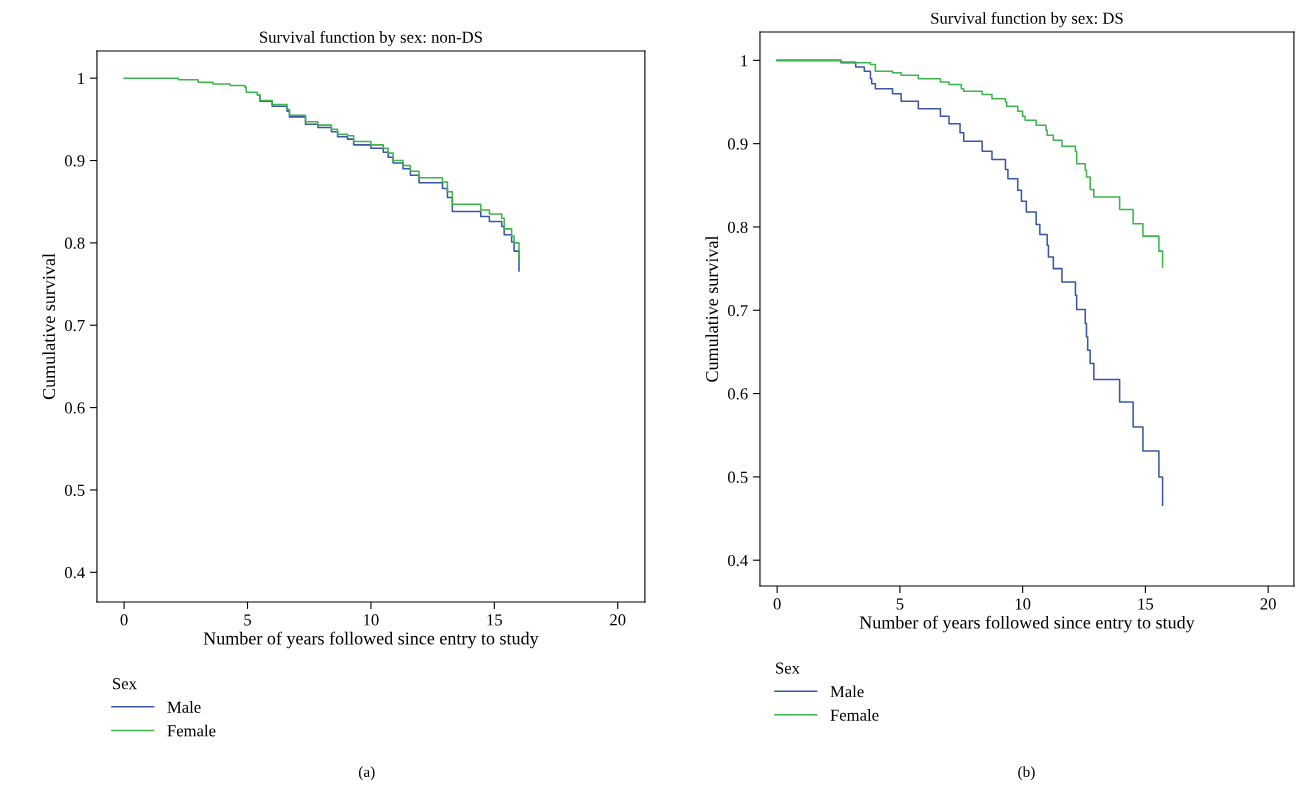 The height and width of the screenshot is (793, 1296). Describe the element at coordinates (371, 38) in the screenshot. I see `chart-title: Survival function by sex: non-DS` at that location.